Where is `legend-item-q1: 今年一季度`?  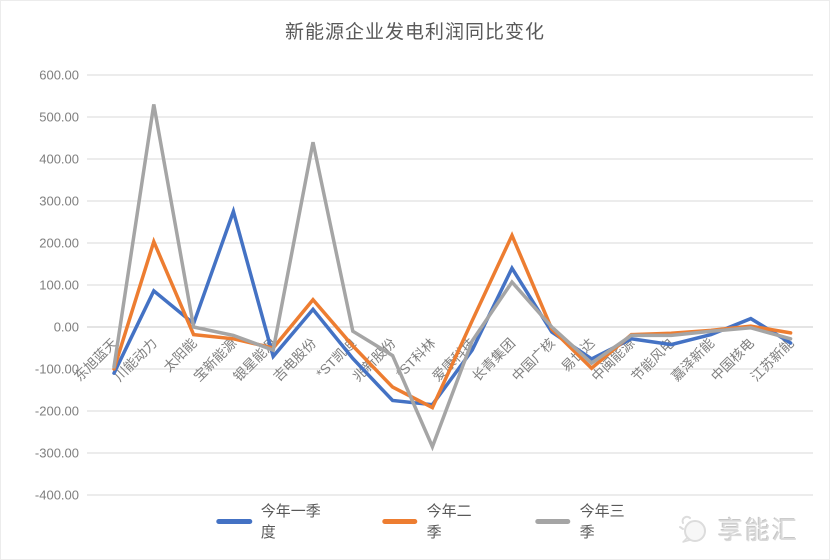
legend-item-q1: 今年一季度 is located at coordinates (270, 521).